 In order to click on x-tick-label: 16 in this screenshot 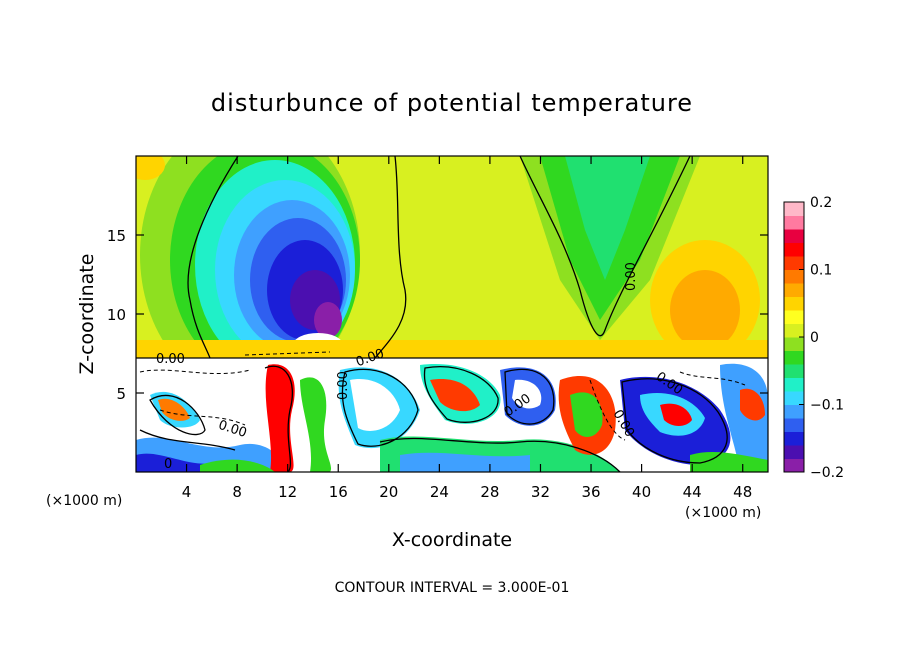, I will do `click(338, 492)`.